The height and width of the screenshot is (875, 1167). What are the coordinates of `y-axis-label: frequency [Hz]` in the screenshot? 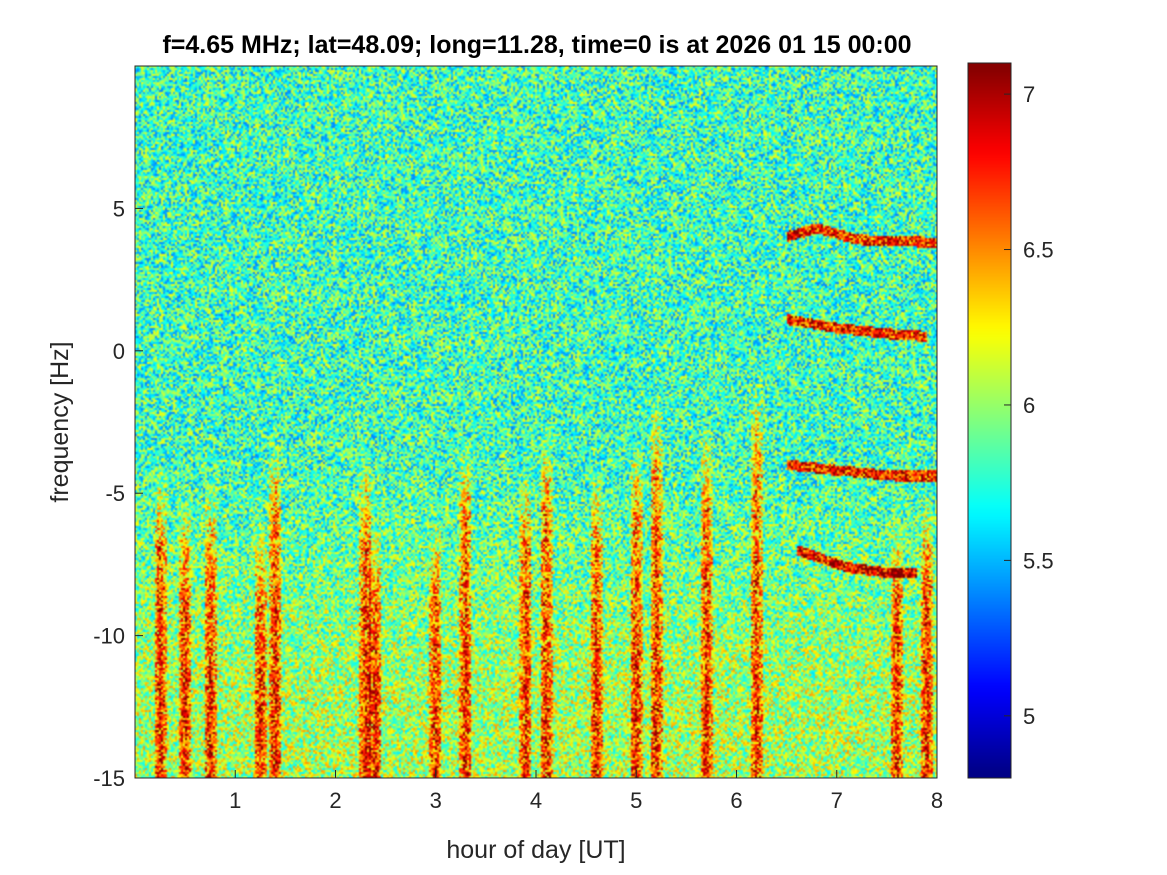 It's located at (60, 421).